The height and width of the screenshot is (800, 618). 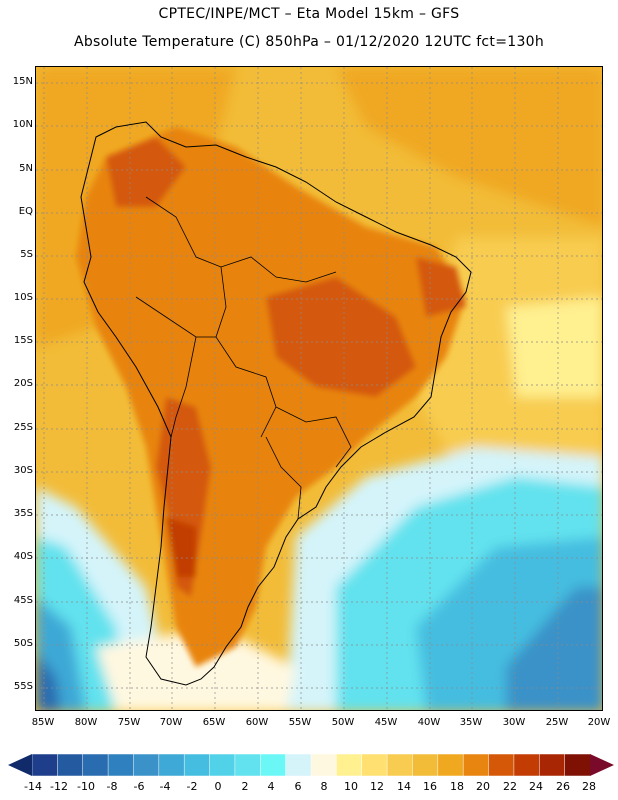 What do you see at coordinates (86, 786) in the screenshot?
I see `colorbar-label: -10` at bounding box center [86, 786].